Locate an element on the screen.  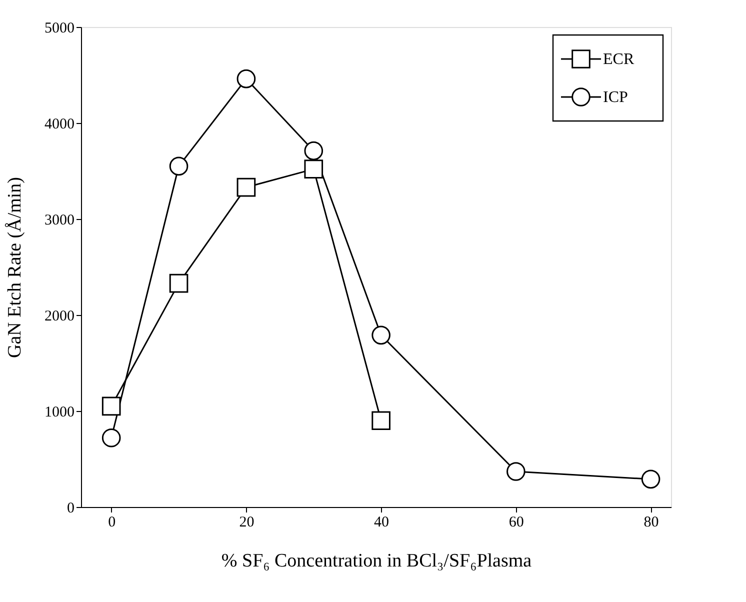
y-tick-label: 2000 is located at coordinates (59, 316).